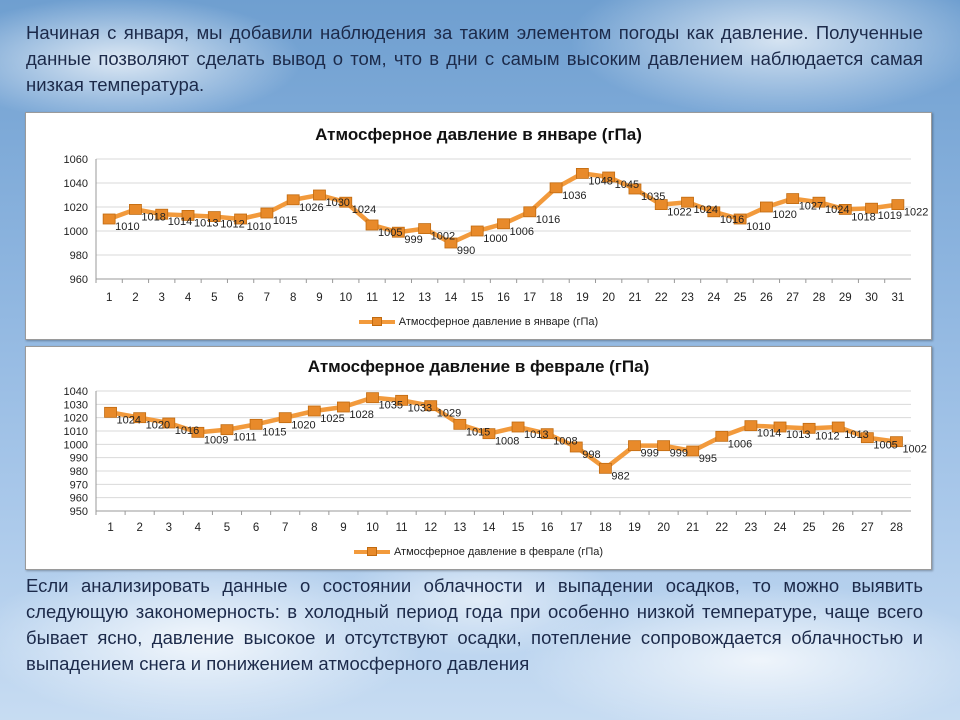 Image resolution: width=960 pixels, height=720 pixels. I want to click on data-label: 1048, so click(600, 181).